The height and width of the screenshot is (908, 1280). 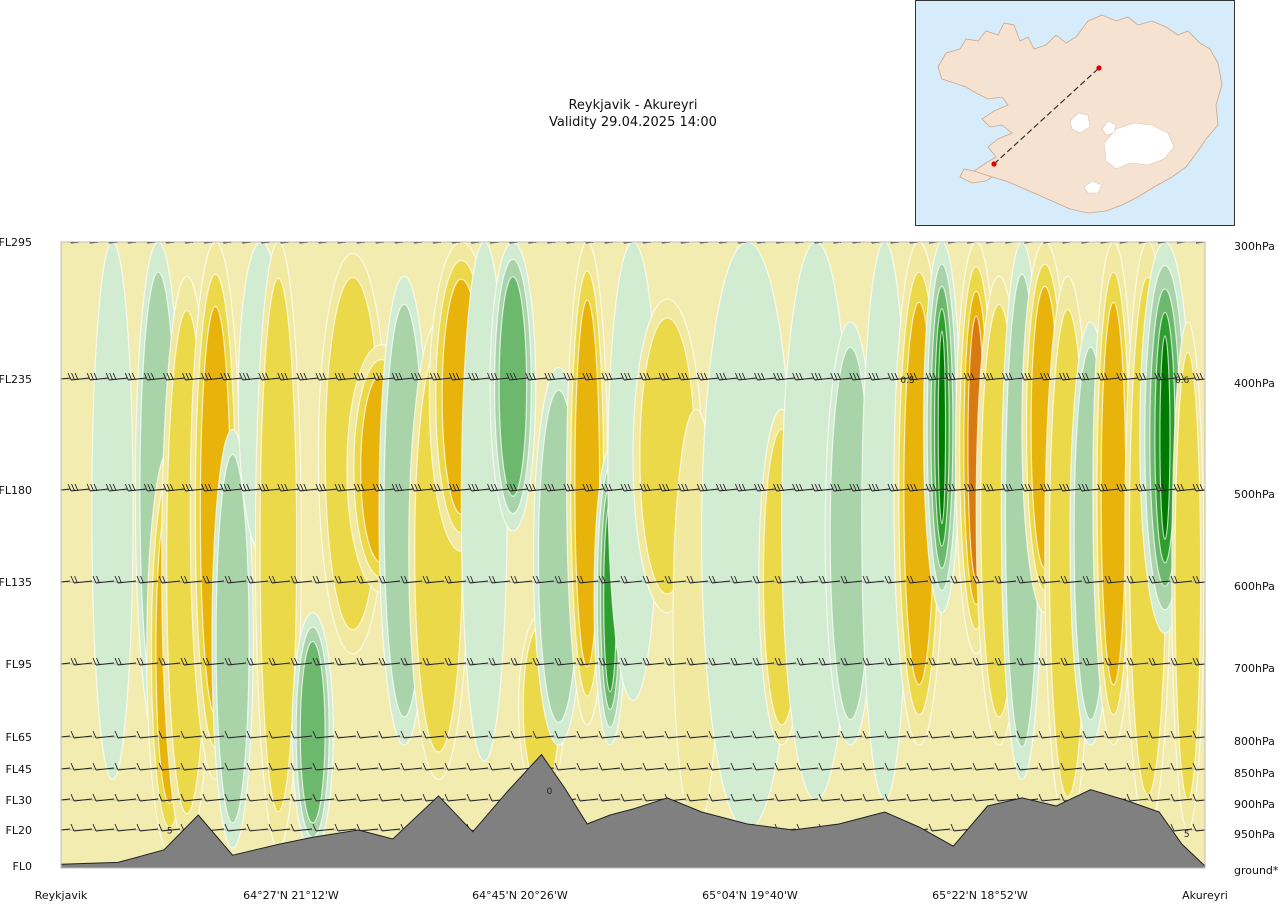 I want to click on validity-time: Validity 29.04.2025 14:00, so click(x=633, y=122).